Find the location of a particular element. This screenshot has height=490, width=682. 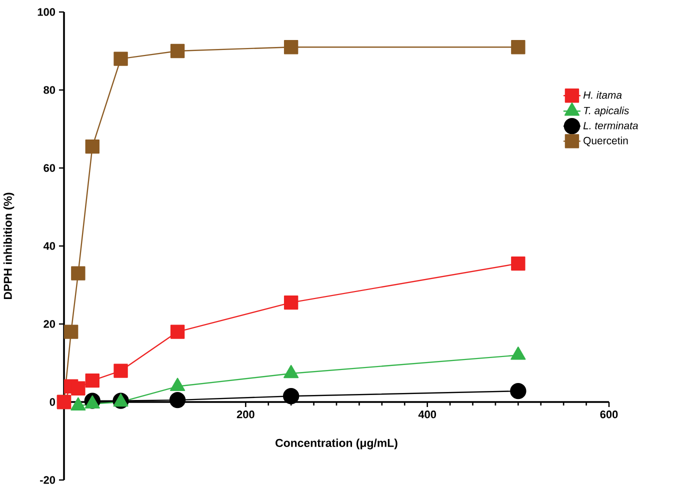

legend-label: T. apicalis is located at coordinates (606, 111).